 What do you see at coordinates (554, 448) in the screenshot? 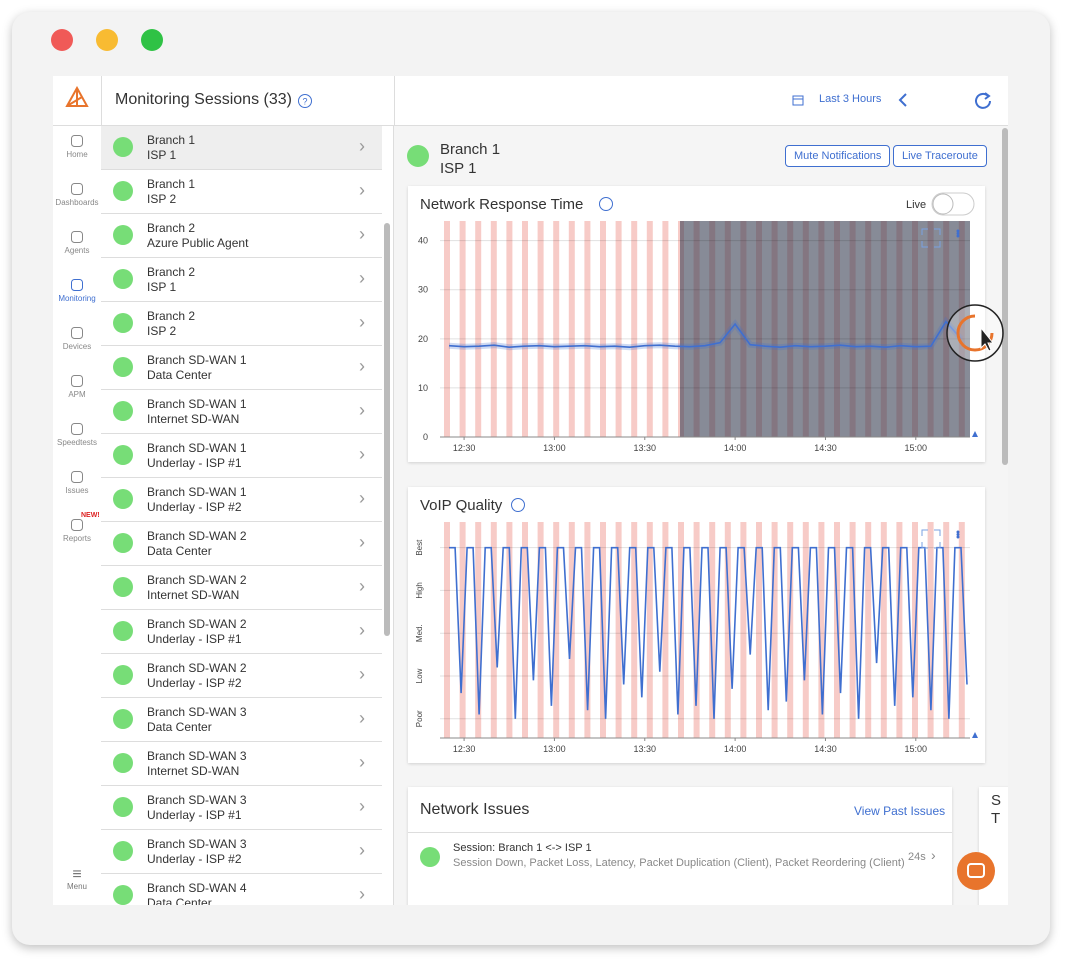
I see `x-tick-label: 13:00` at bounding box center [554, 448].